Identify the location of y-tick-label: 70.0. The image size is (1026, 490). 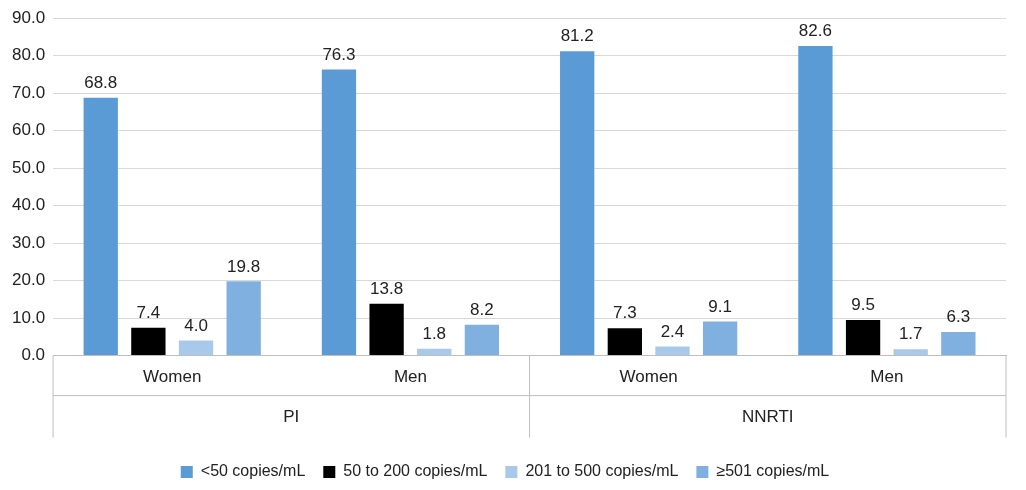
(28, 92).